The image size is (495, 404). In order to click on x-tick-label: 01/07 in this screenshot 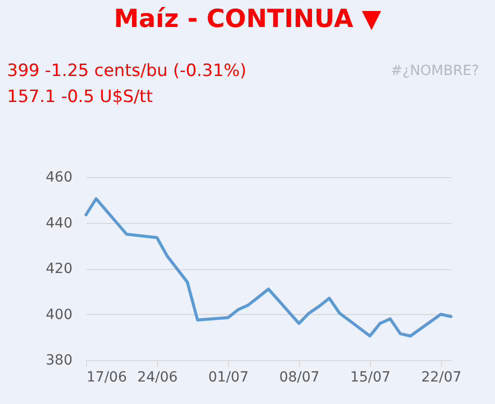, I will do `click(228, 378)`.